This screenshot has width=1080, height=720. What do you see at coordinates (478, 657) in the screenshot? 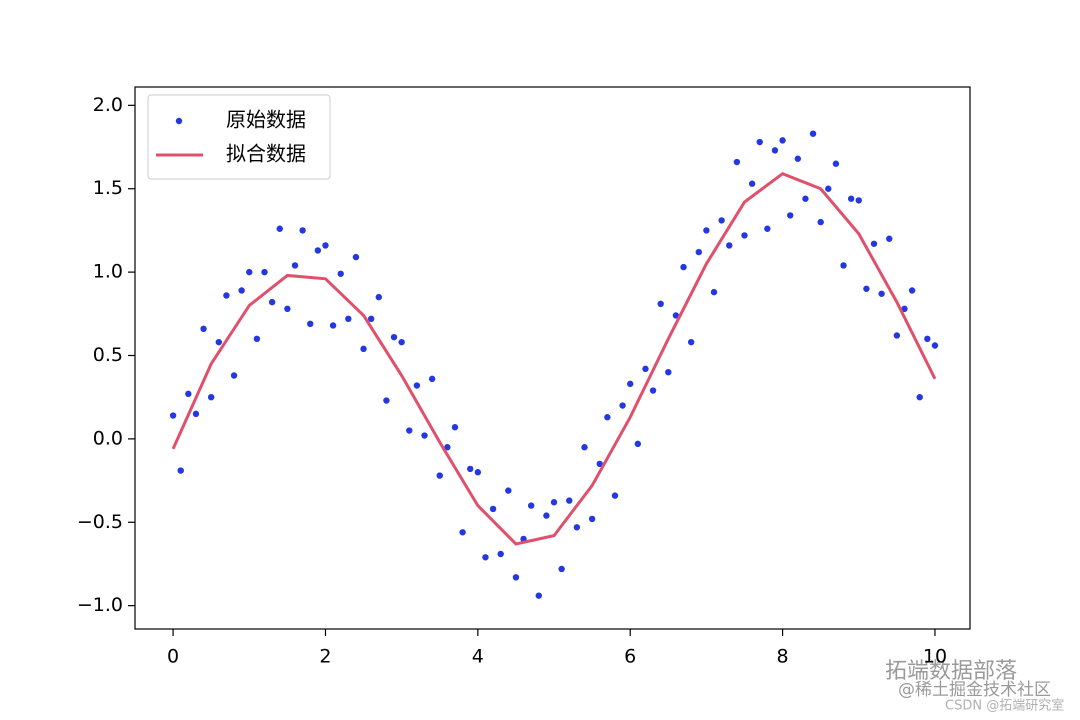
I see `x-tick-label: 4` at bounding box center [478, 657].